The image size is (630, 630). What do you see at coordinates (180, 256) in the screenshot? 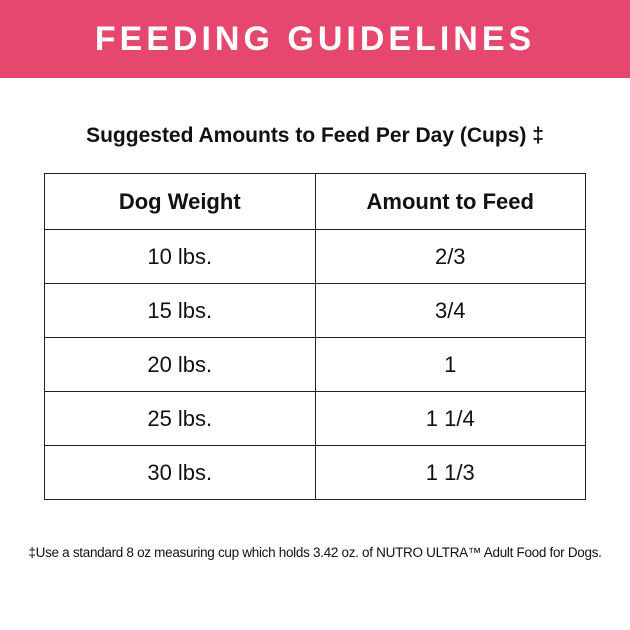
I see `table-cell: 10 lbs.` at bounding box center [180, 256].